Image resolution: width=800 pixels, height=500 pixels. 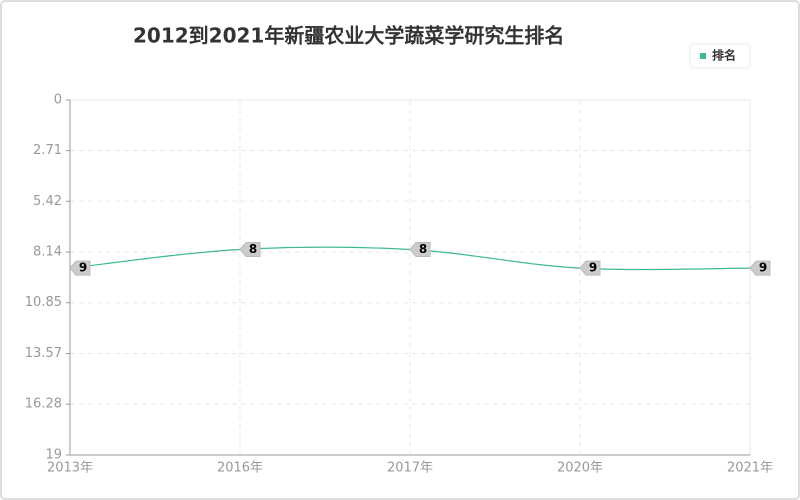 What do you see at coordinates (58, 100) in the screenshot?
I see `y-tick-label: 0` at bounding box center [58, 100].